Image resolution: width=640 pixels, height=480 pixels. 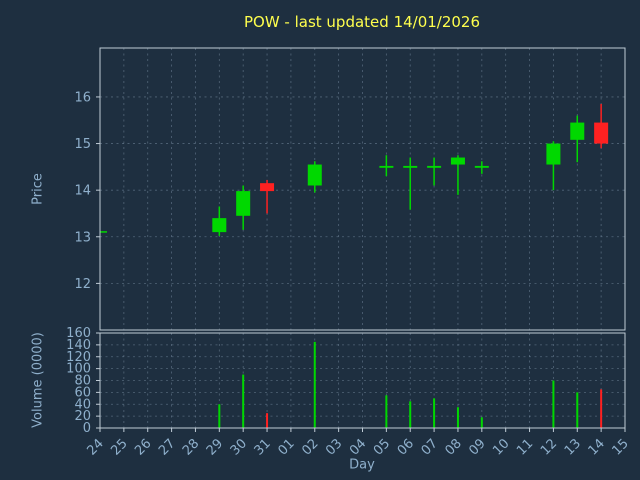 I want to click on x-tick-label: 25, so click(x=119, y=447).